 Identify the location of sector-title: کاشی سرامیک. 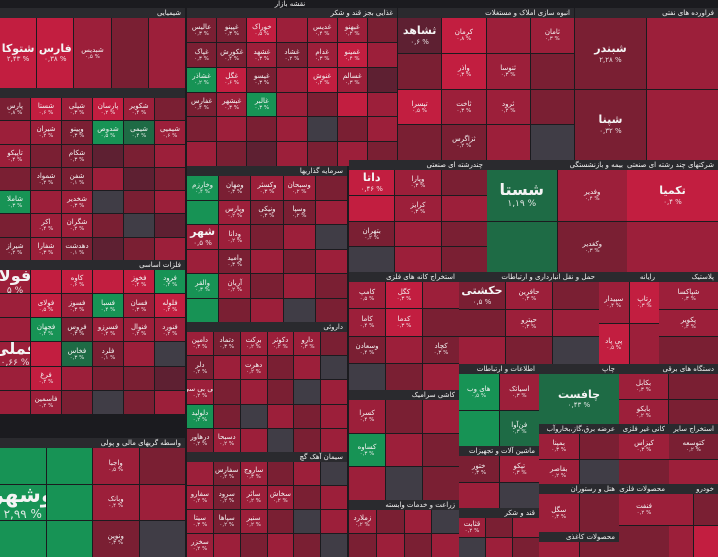
(404, 395).